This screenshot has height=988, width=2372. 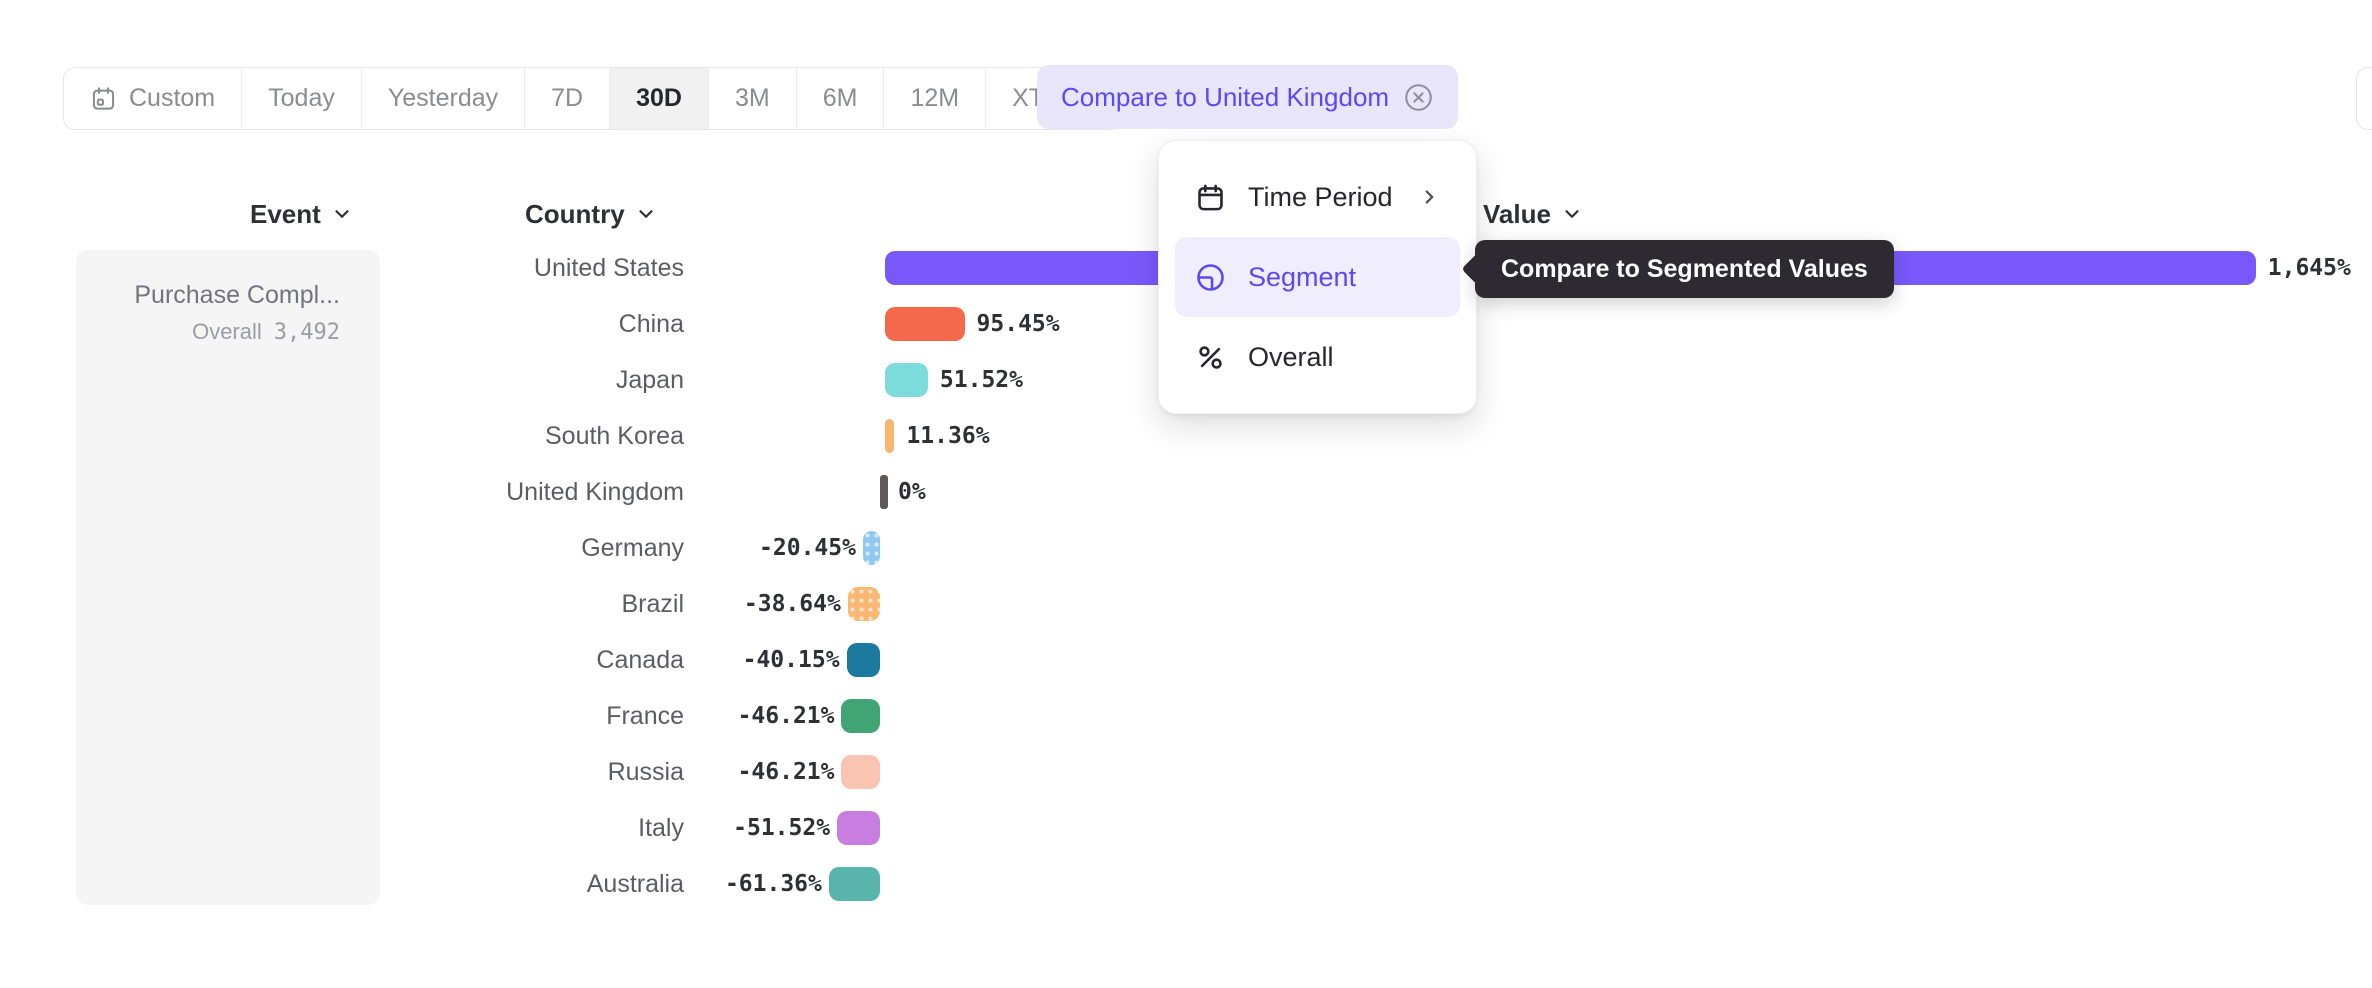 What do you see at coordinates (1186, 604) in the screenshot?
I see `chart-row-brazil: Brazil -38.64%` at bounding box center [1186, 604].